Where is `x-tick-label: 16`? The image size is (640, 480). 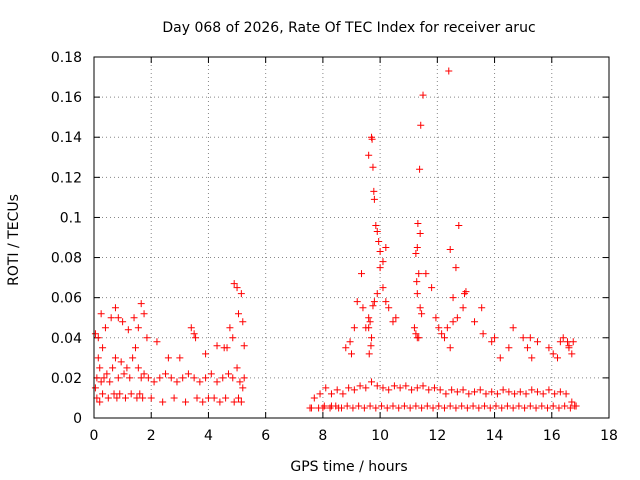
x-tick-label: 16 is located at coordinates (552, 436).